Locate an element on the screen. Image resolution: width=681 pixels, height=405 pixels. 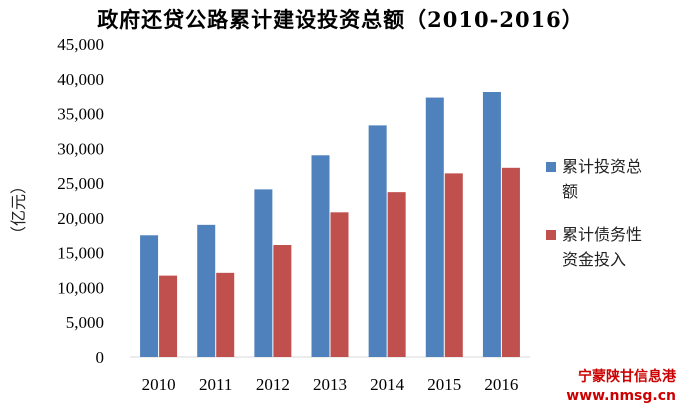
y-tick-label: 10,000 is located at coordinates (80, 287).